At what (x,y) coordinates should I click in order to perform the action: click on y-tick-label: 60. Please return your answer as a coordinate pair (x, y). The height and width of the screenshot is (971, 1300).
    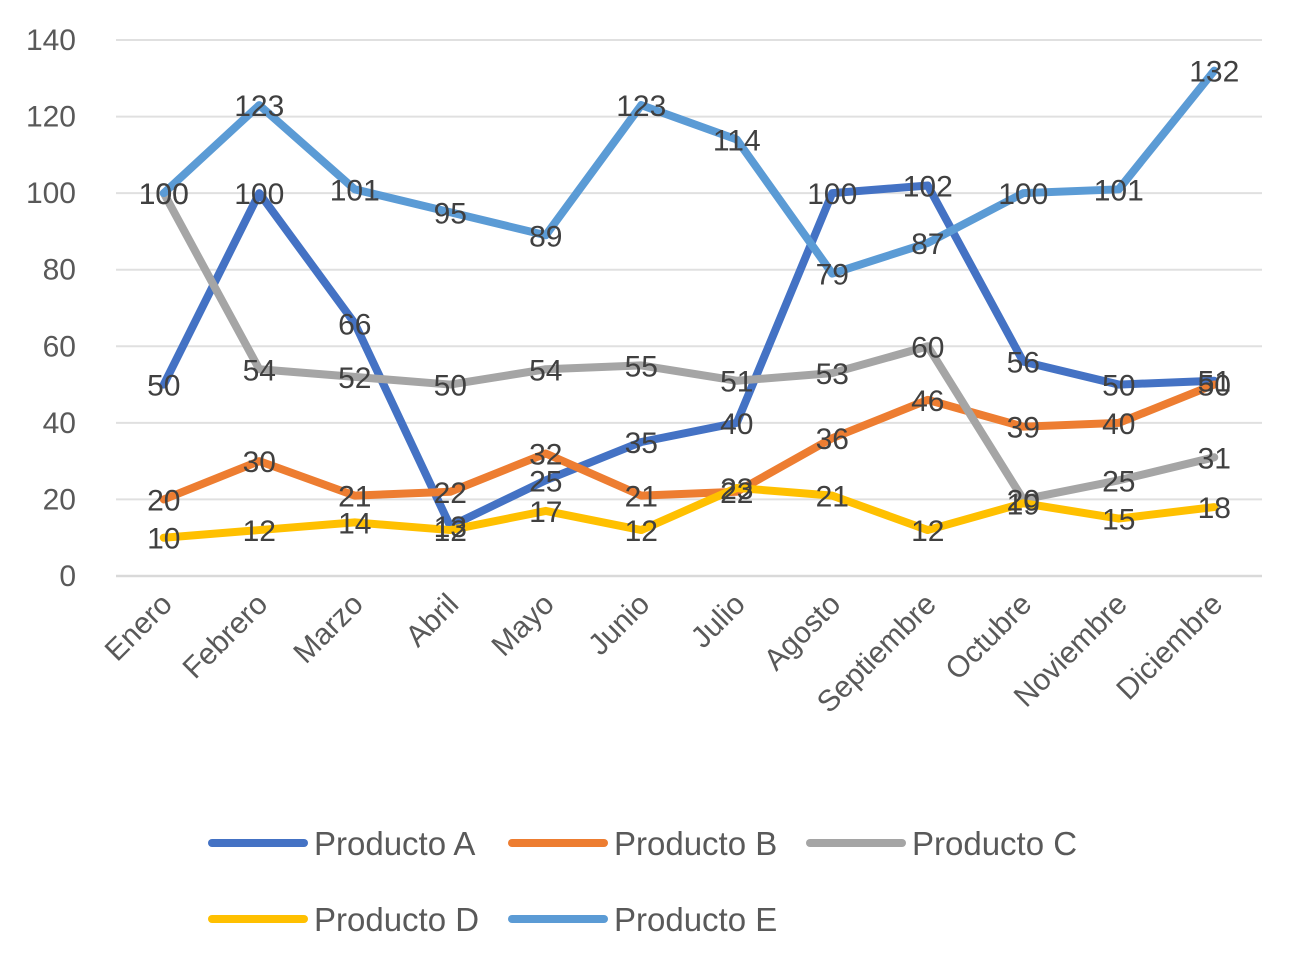
    Looking at the image, I should click on (59, 346).